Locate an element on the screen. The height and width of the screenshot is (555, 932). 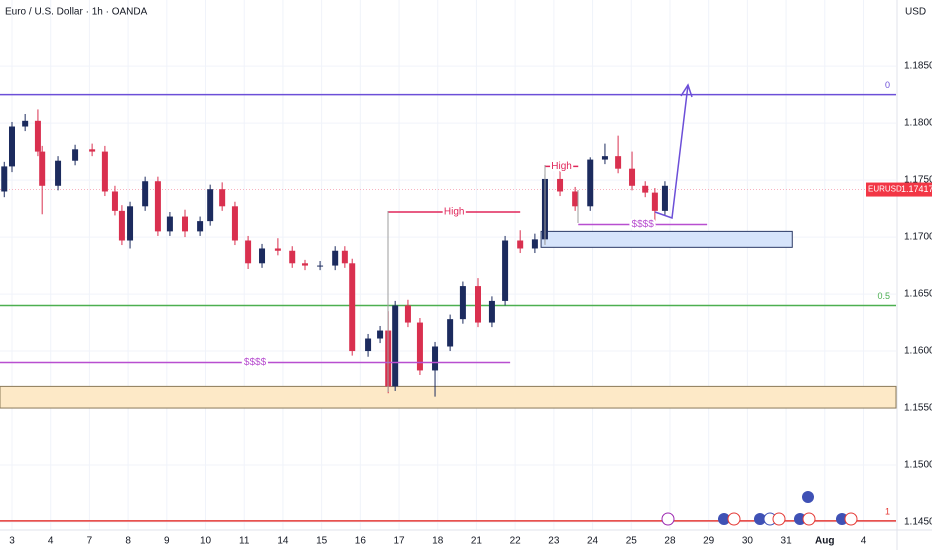
x-tick-label: 3 is located at coordinates (12, 541).